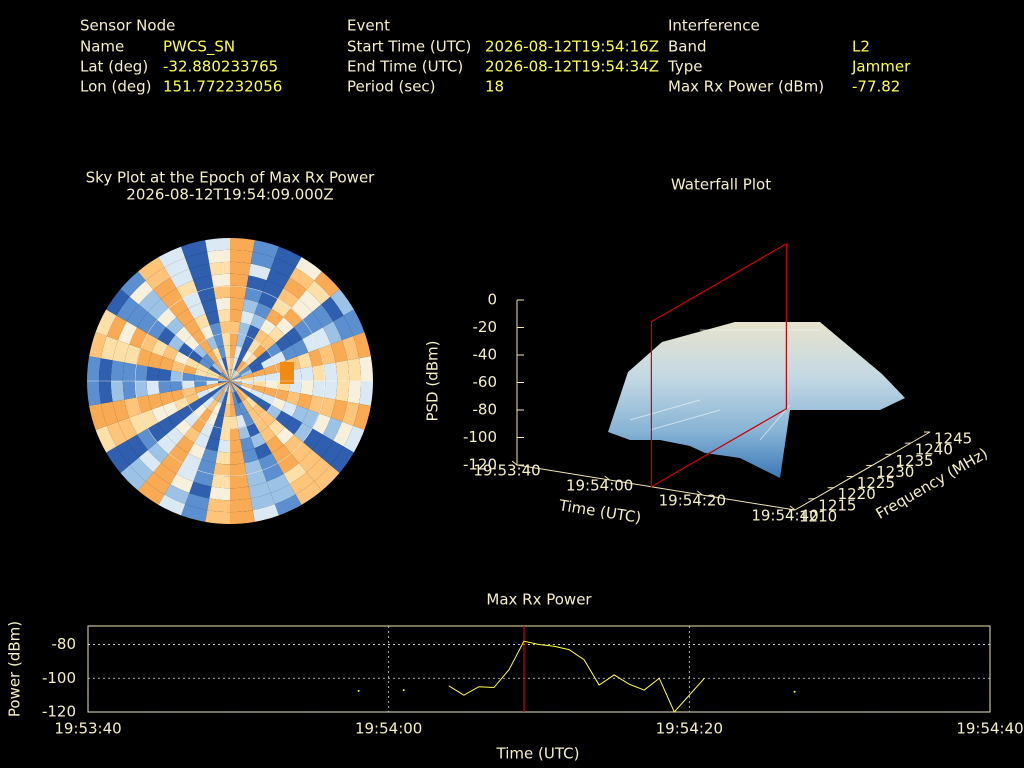 The width and height of the screenshot is (1024, 768). I want to click on field-label: Max Rx Power (dBm), so click(746, 87).